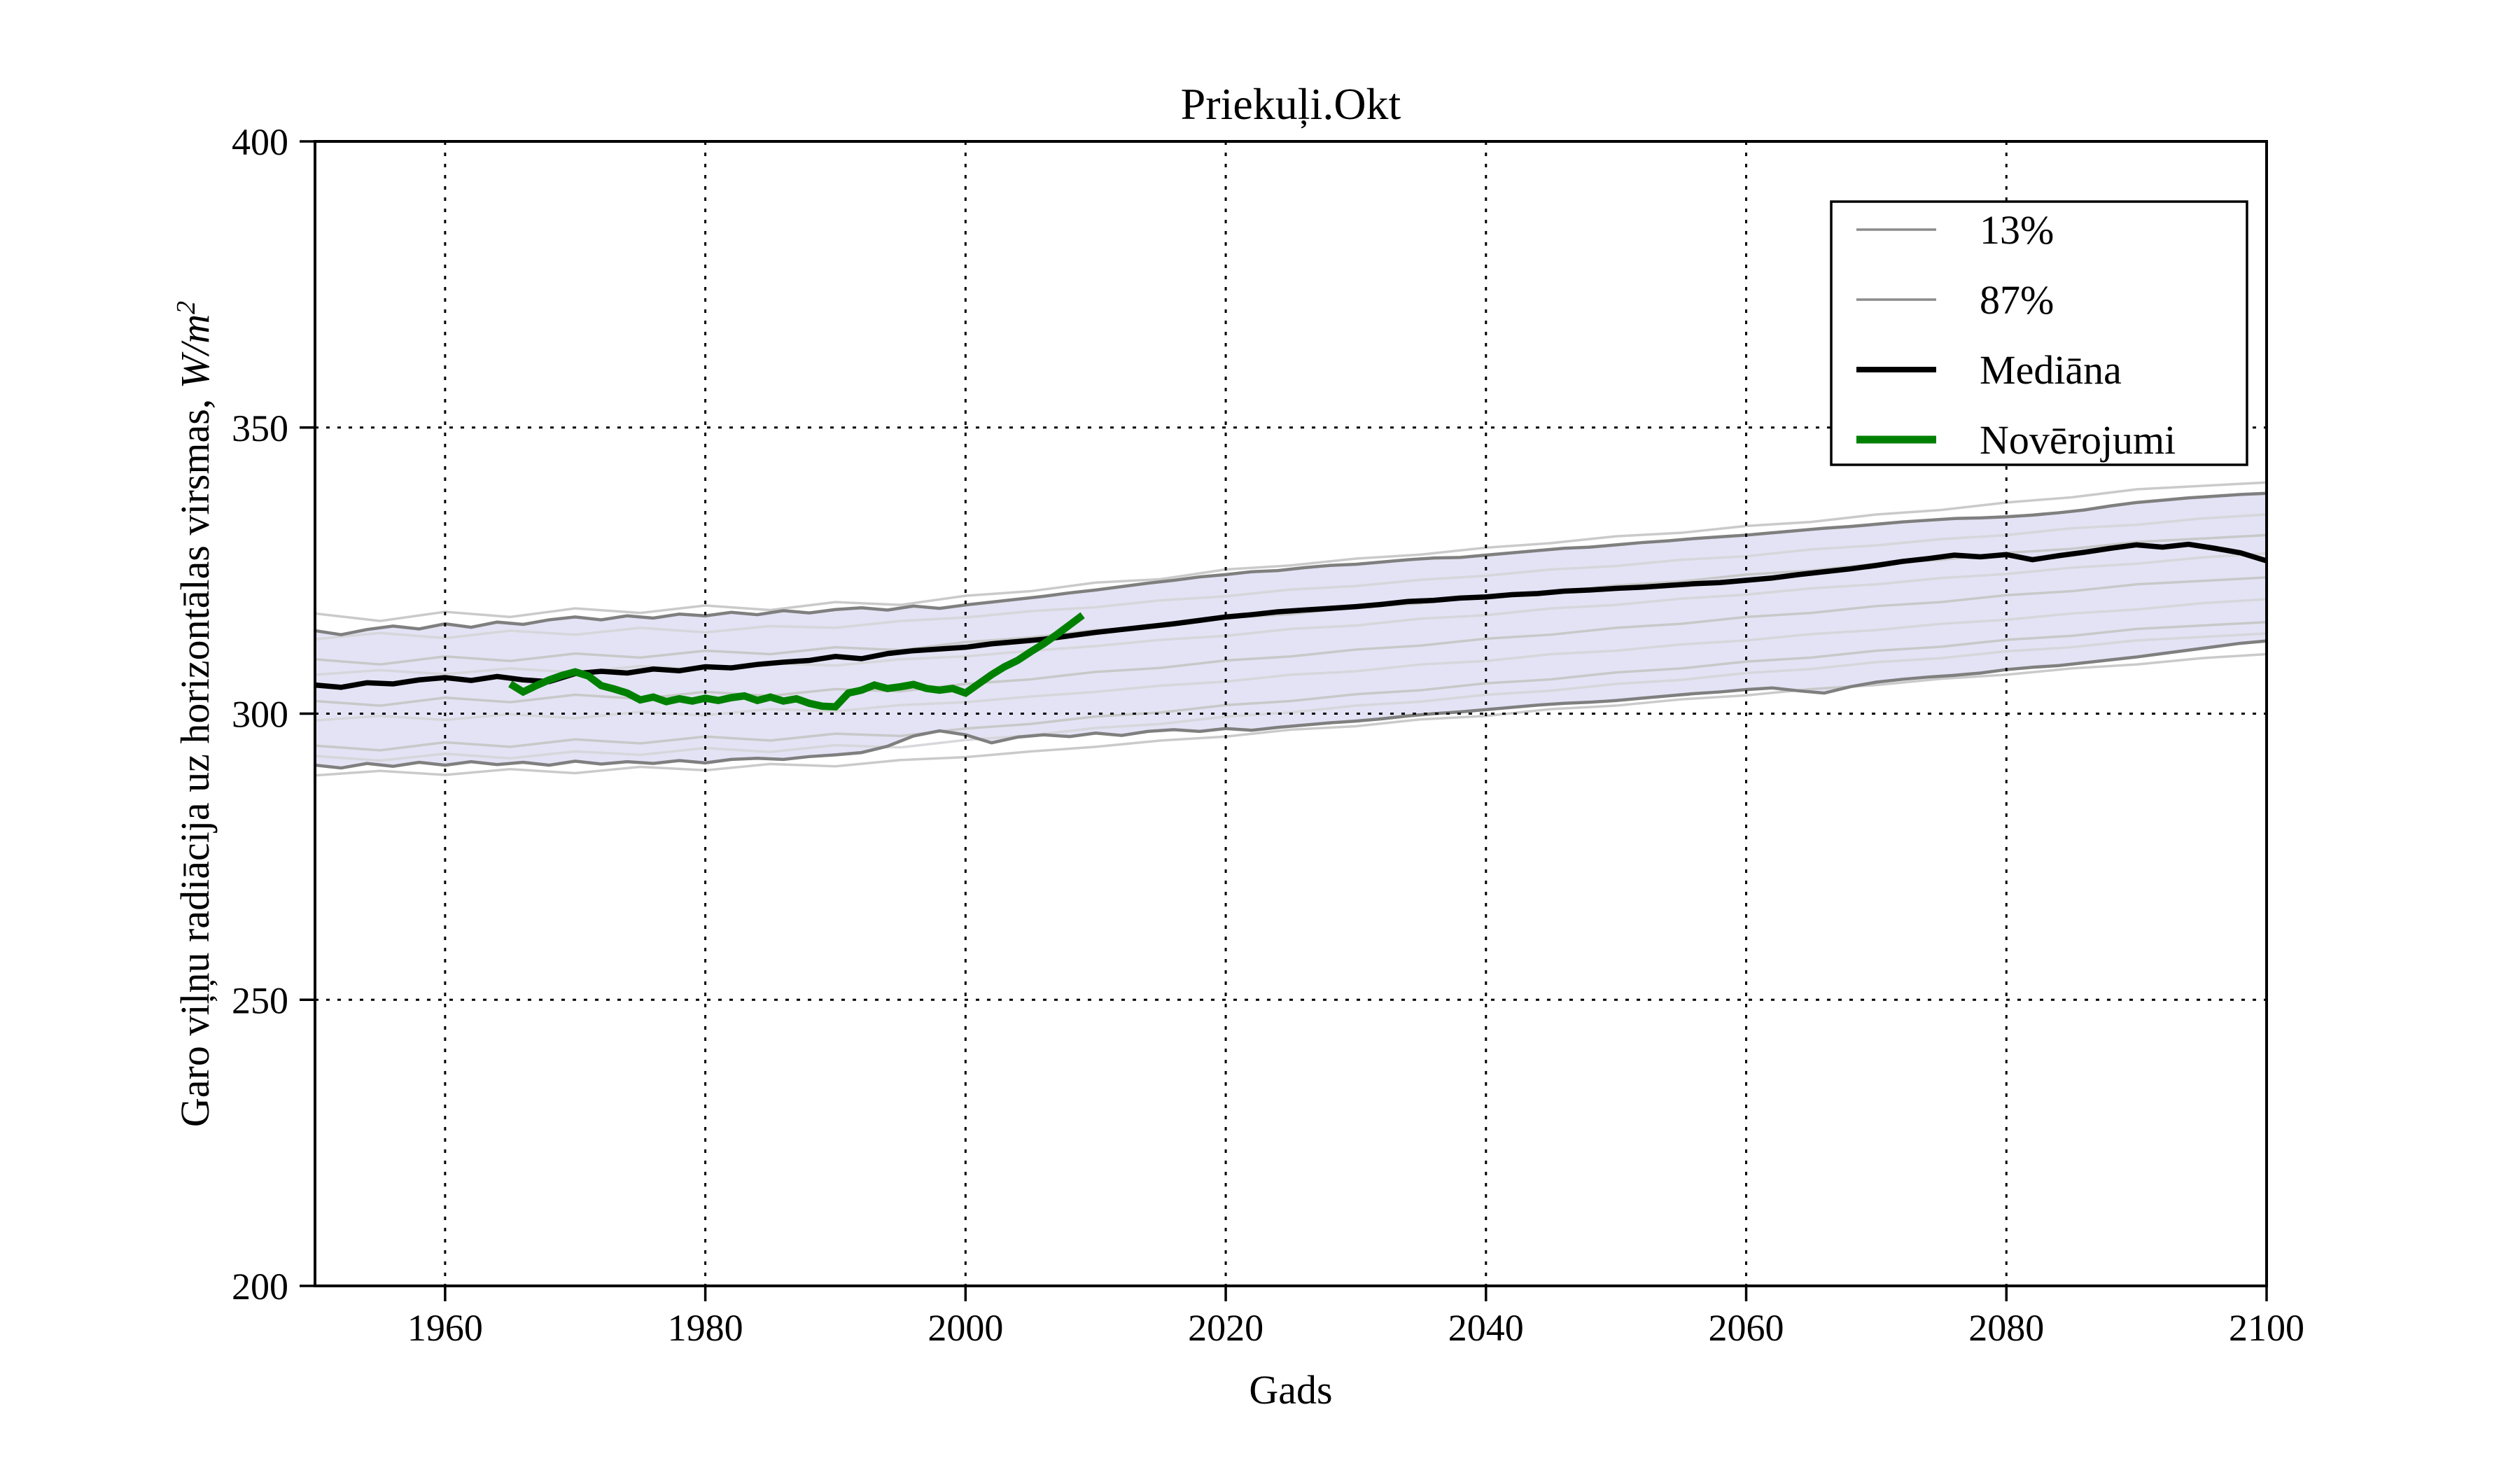 The image size is (2520, 1470). What do you see at coordinates (2017, 300) in the screenshot?
I see `legend-label-87pct: 87%` at bounding box center [2017, 300].